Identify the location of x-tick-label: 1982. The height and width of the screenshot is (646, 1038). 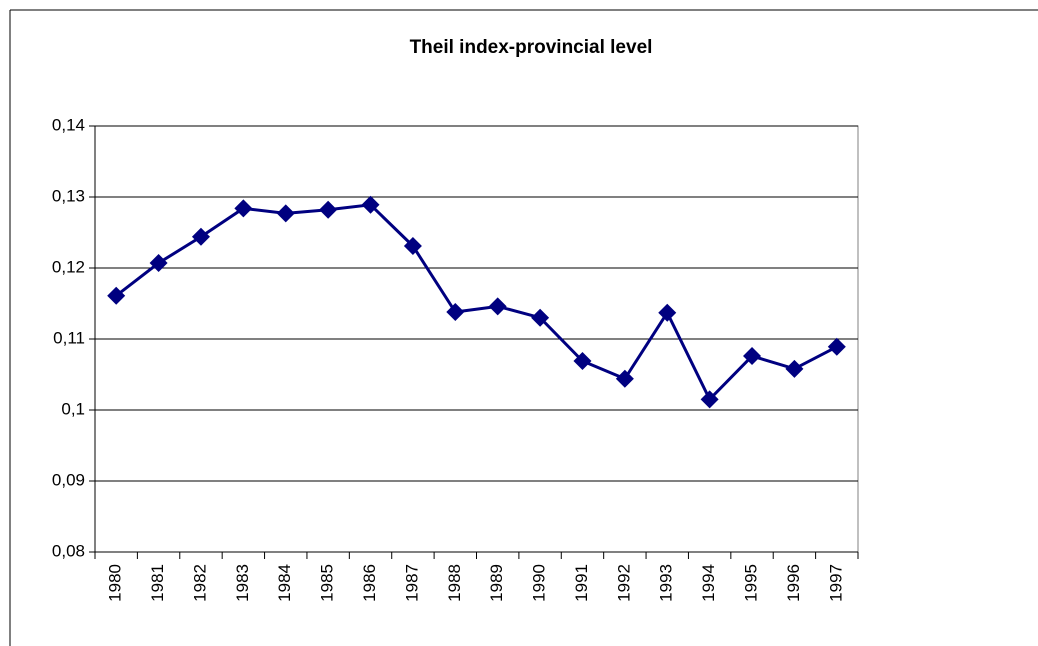
(199, 583).